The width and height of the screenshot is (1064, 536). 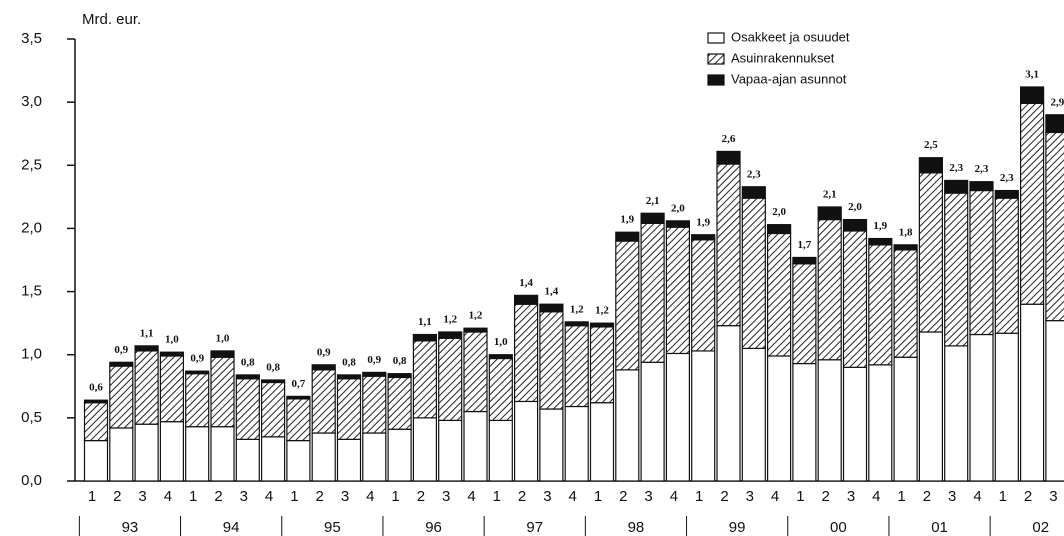 I want to click on group-label: 02, so click(x=1040, y=527).